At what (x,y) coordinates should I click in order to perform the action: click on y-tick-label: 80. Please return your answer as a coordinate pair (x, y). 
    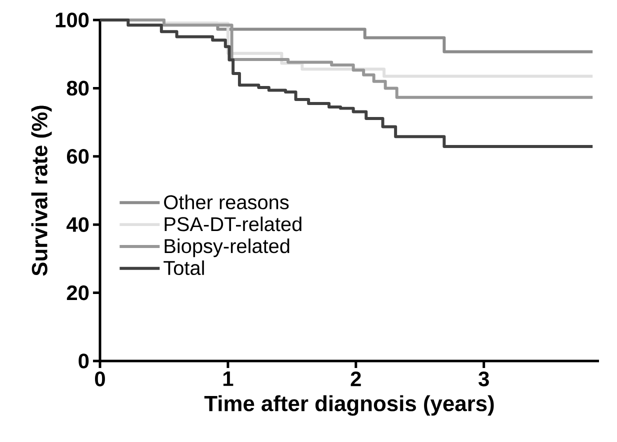
    Looking at the image, I should click on (77, 88).